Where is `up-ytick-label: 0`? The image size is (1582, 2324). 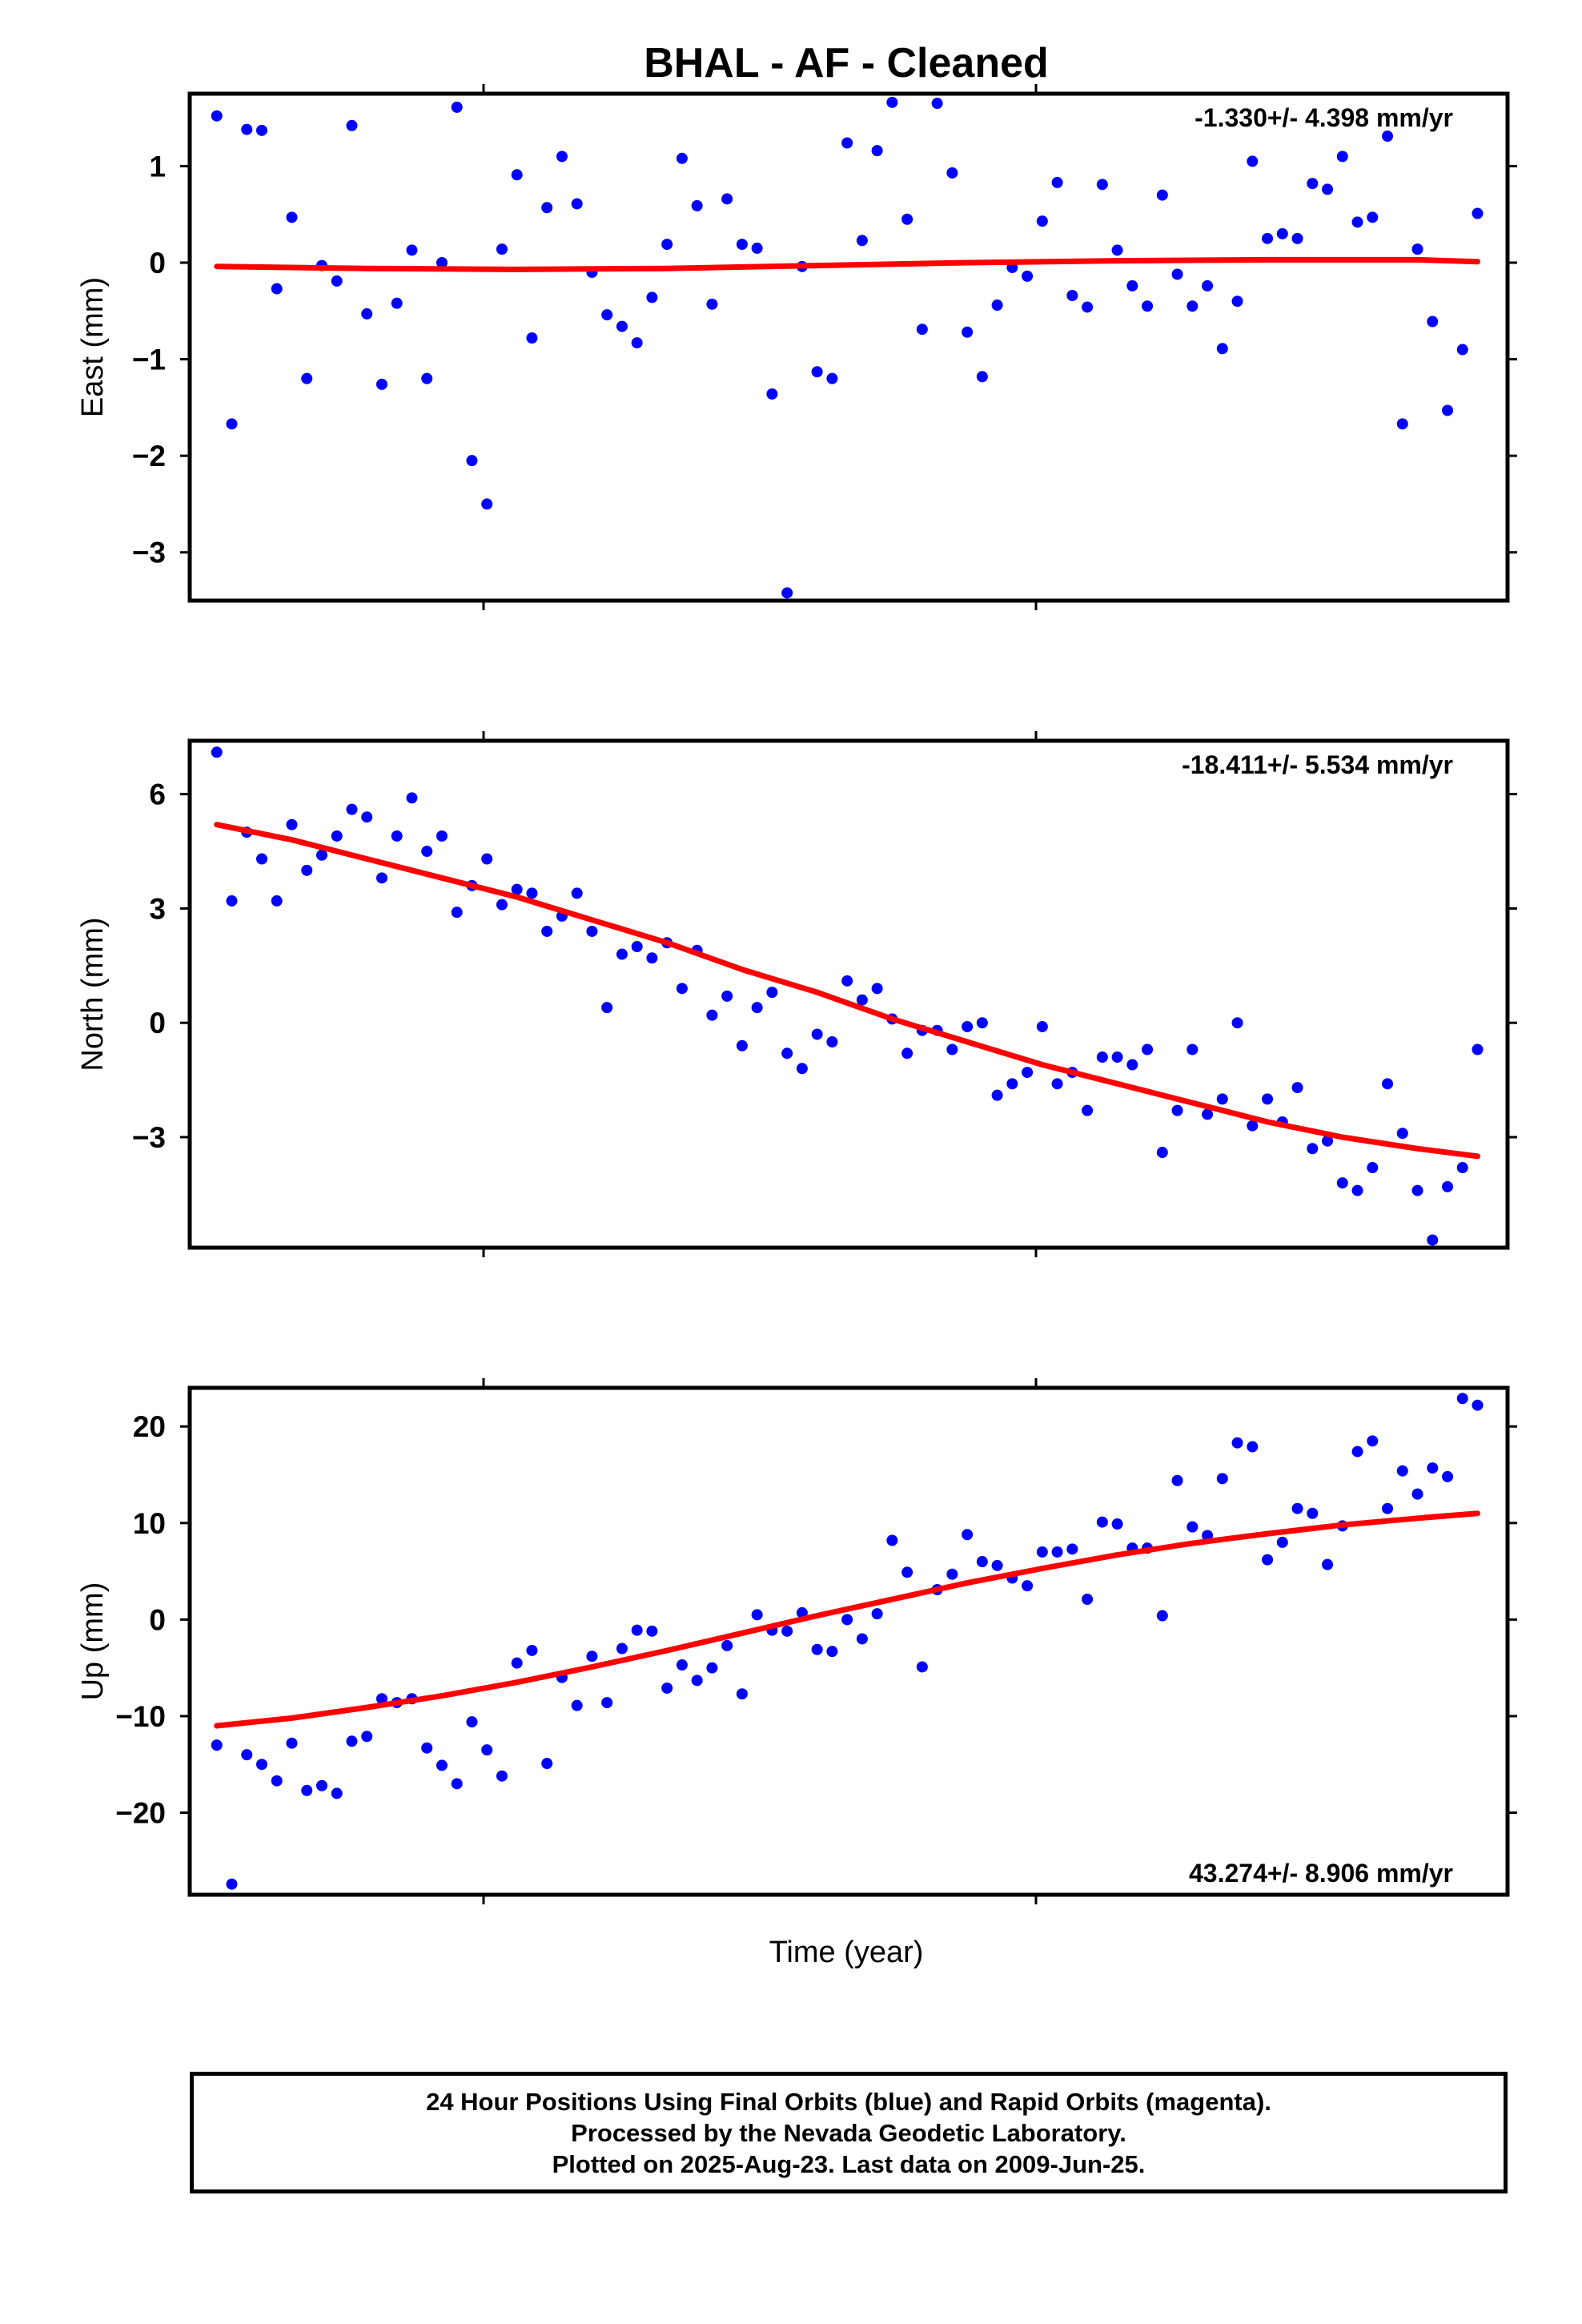
up-ytick-label: 0 is located at coordinates (157, 1619).